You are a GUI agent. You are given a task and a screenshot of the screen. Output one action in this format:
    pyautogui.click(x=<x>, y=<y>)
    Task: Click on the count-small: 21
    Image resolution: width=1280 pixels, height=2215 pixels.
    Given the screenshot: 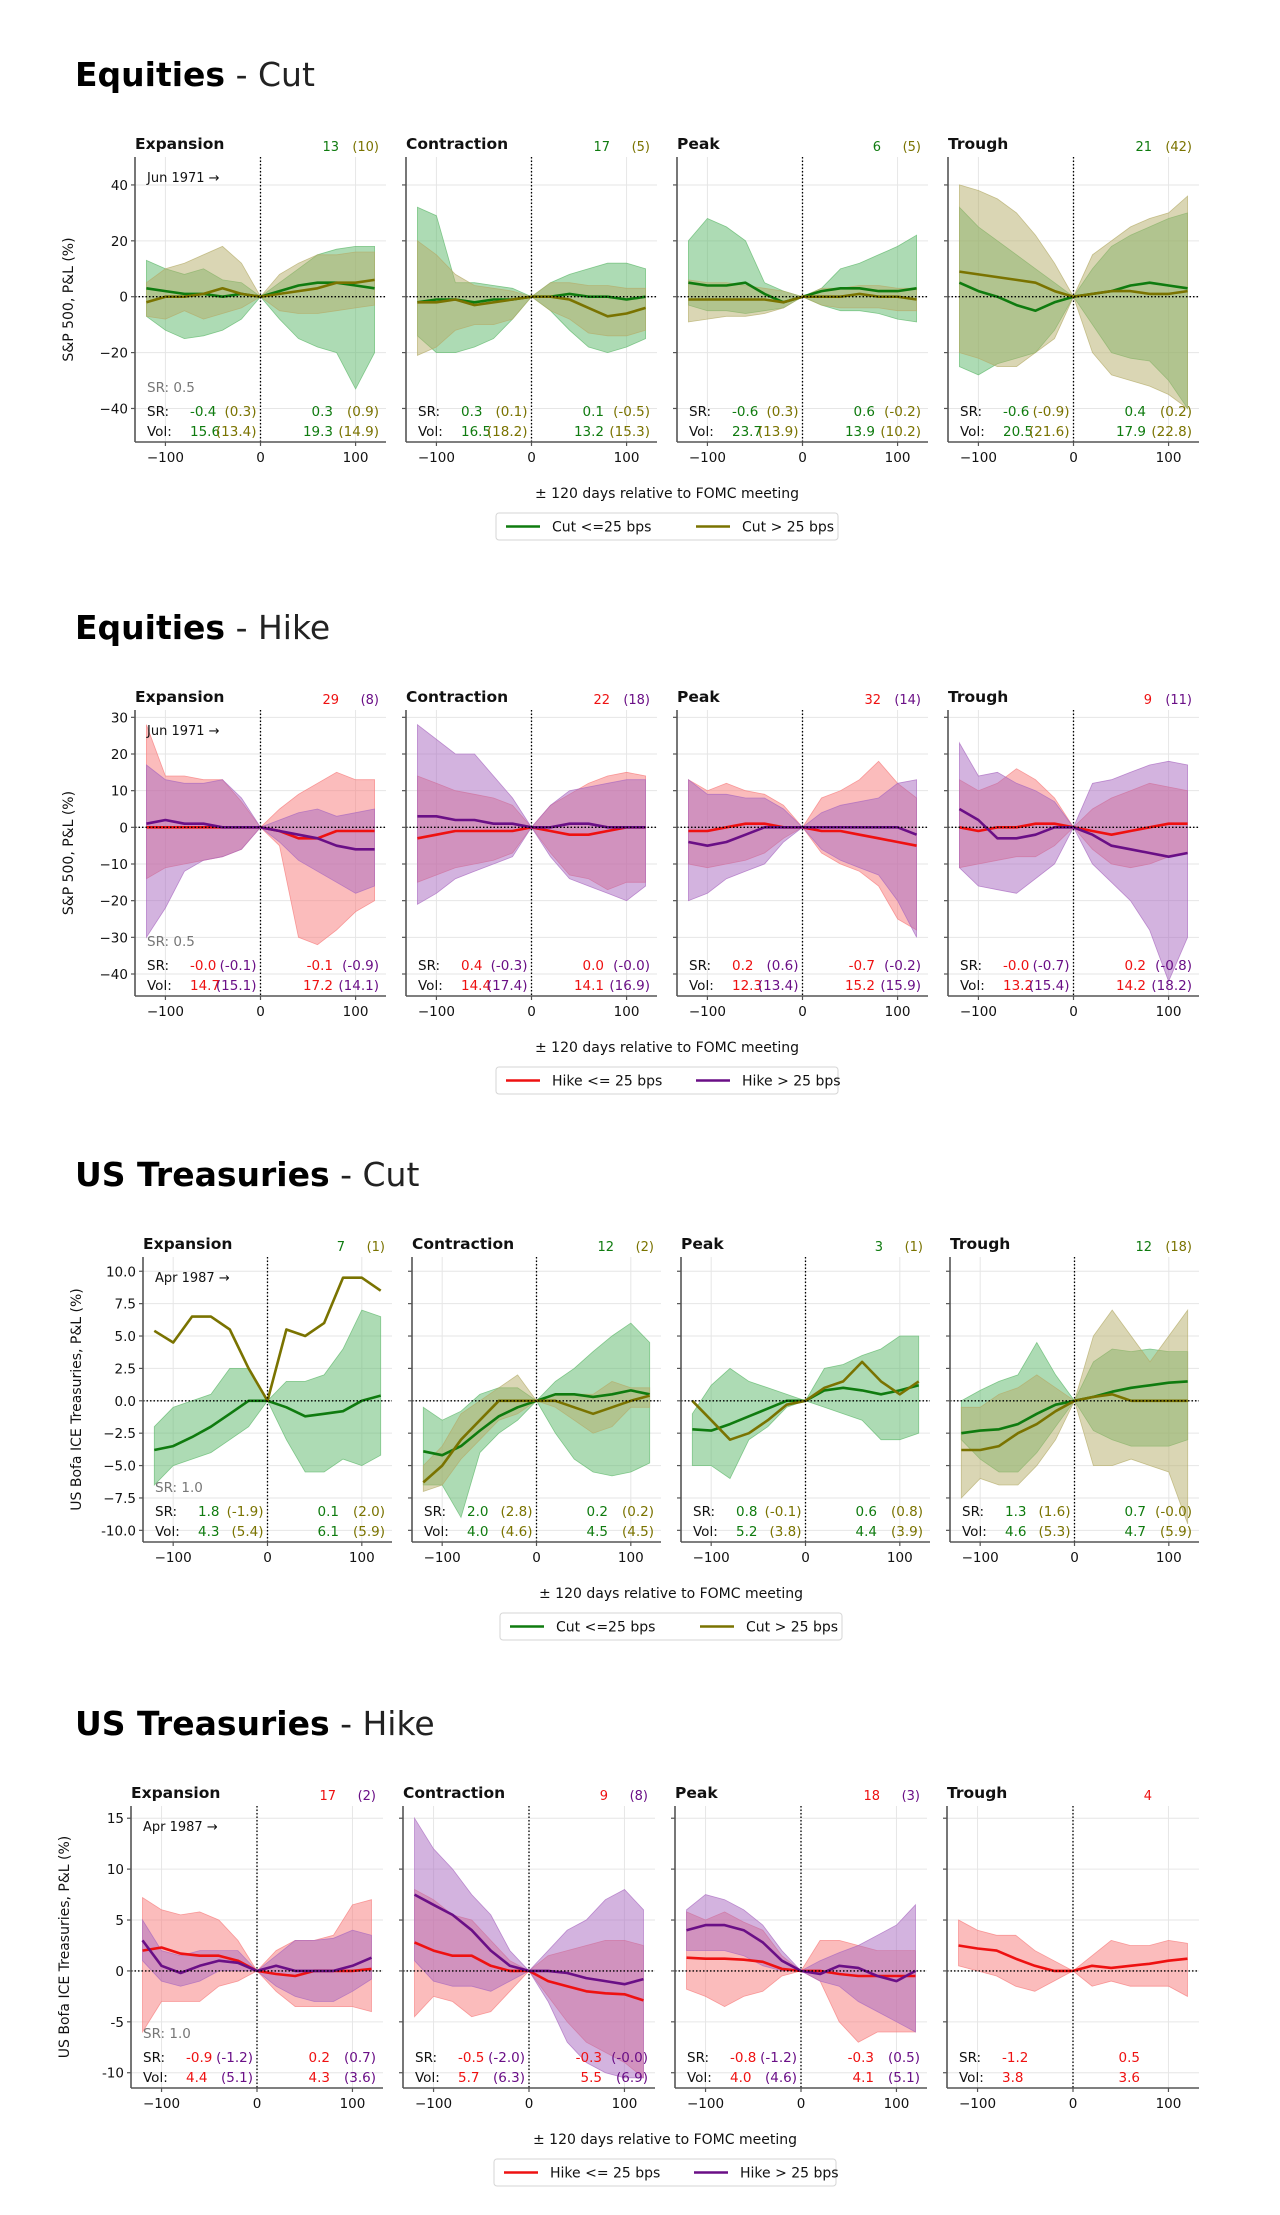 What is the action you would take?
    pyautogui.click(x=1143, y=147)
    